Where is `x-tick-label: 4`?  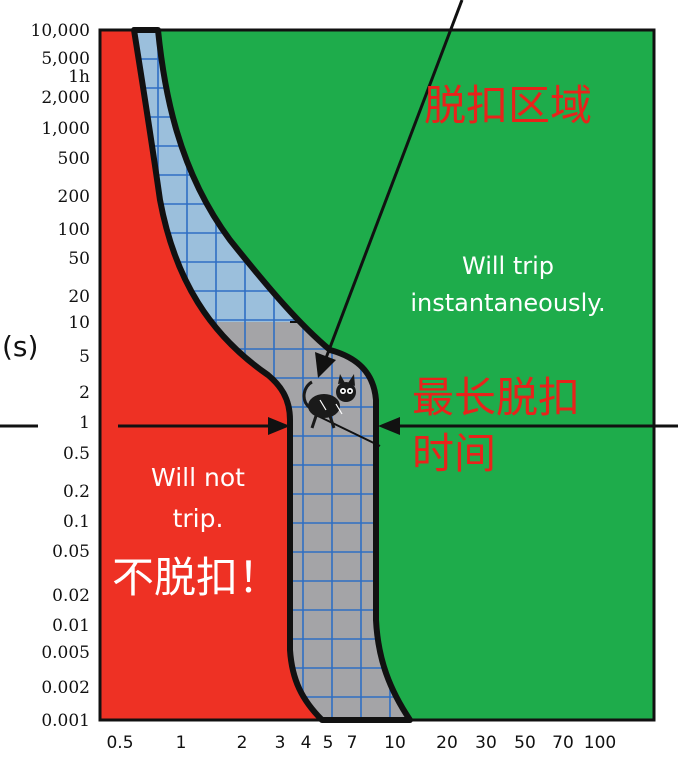
x-tick-label: 4 is located at coordinates (306, 743).